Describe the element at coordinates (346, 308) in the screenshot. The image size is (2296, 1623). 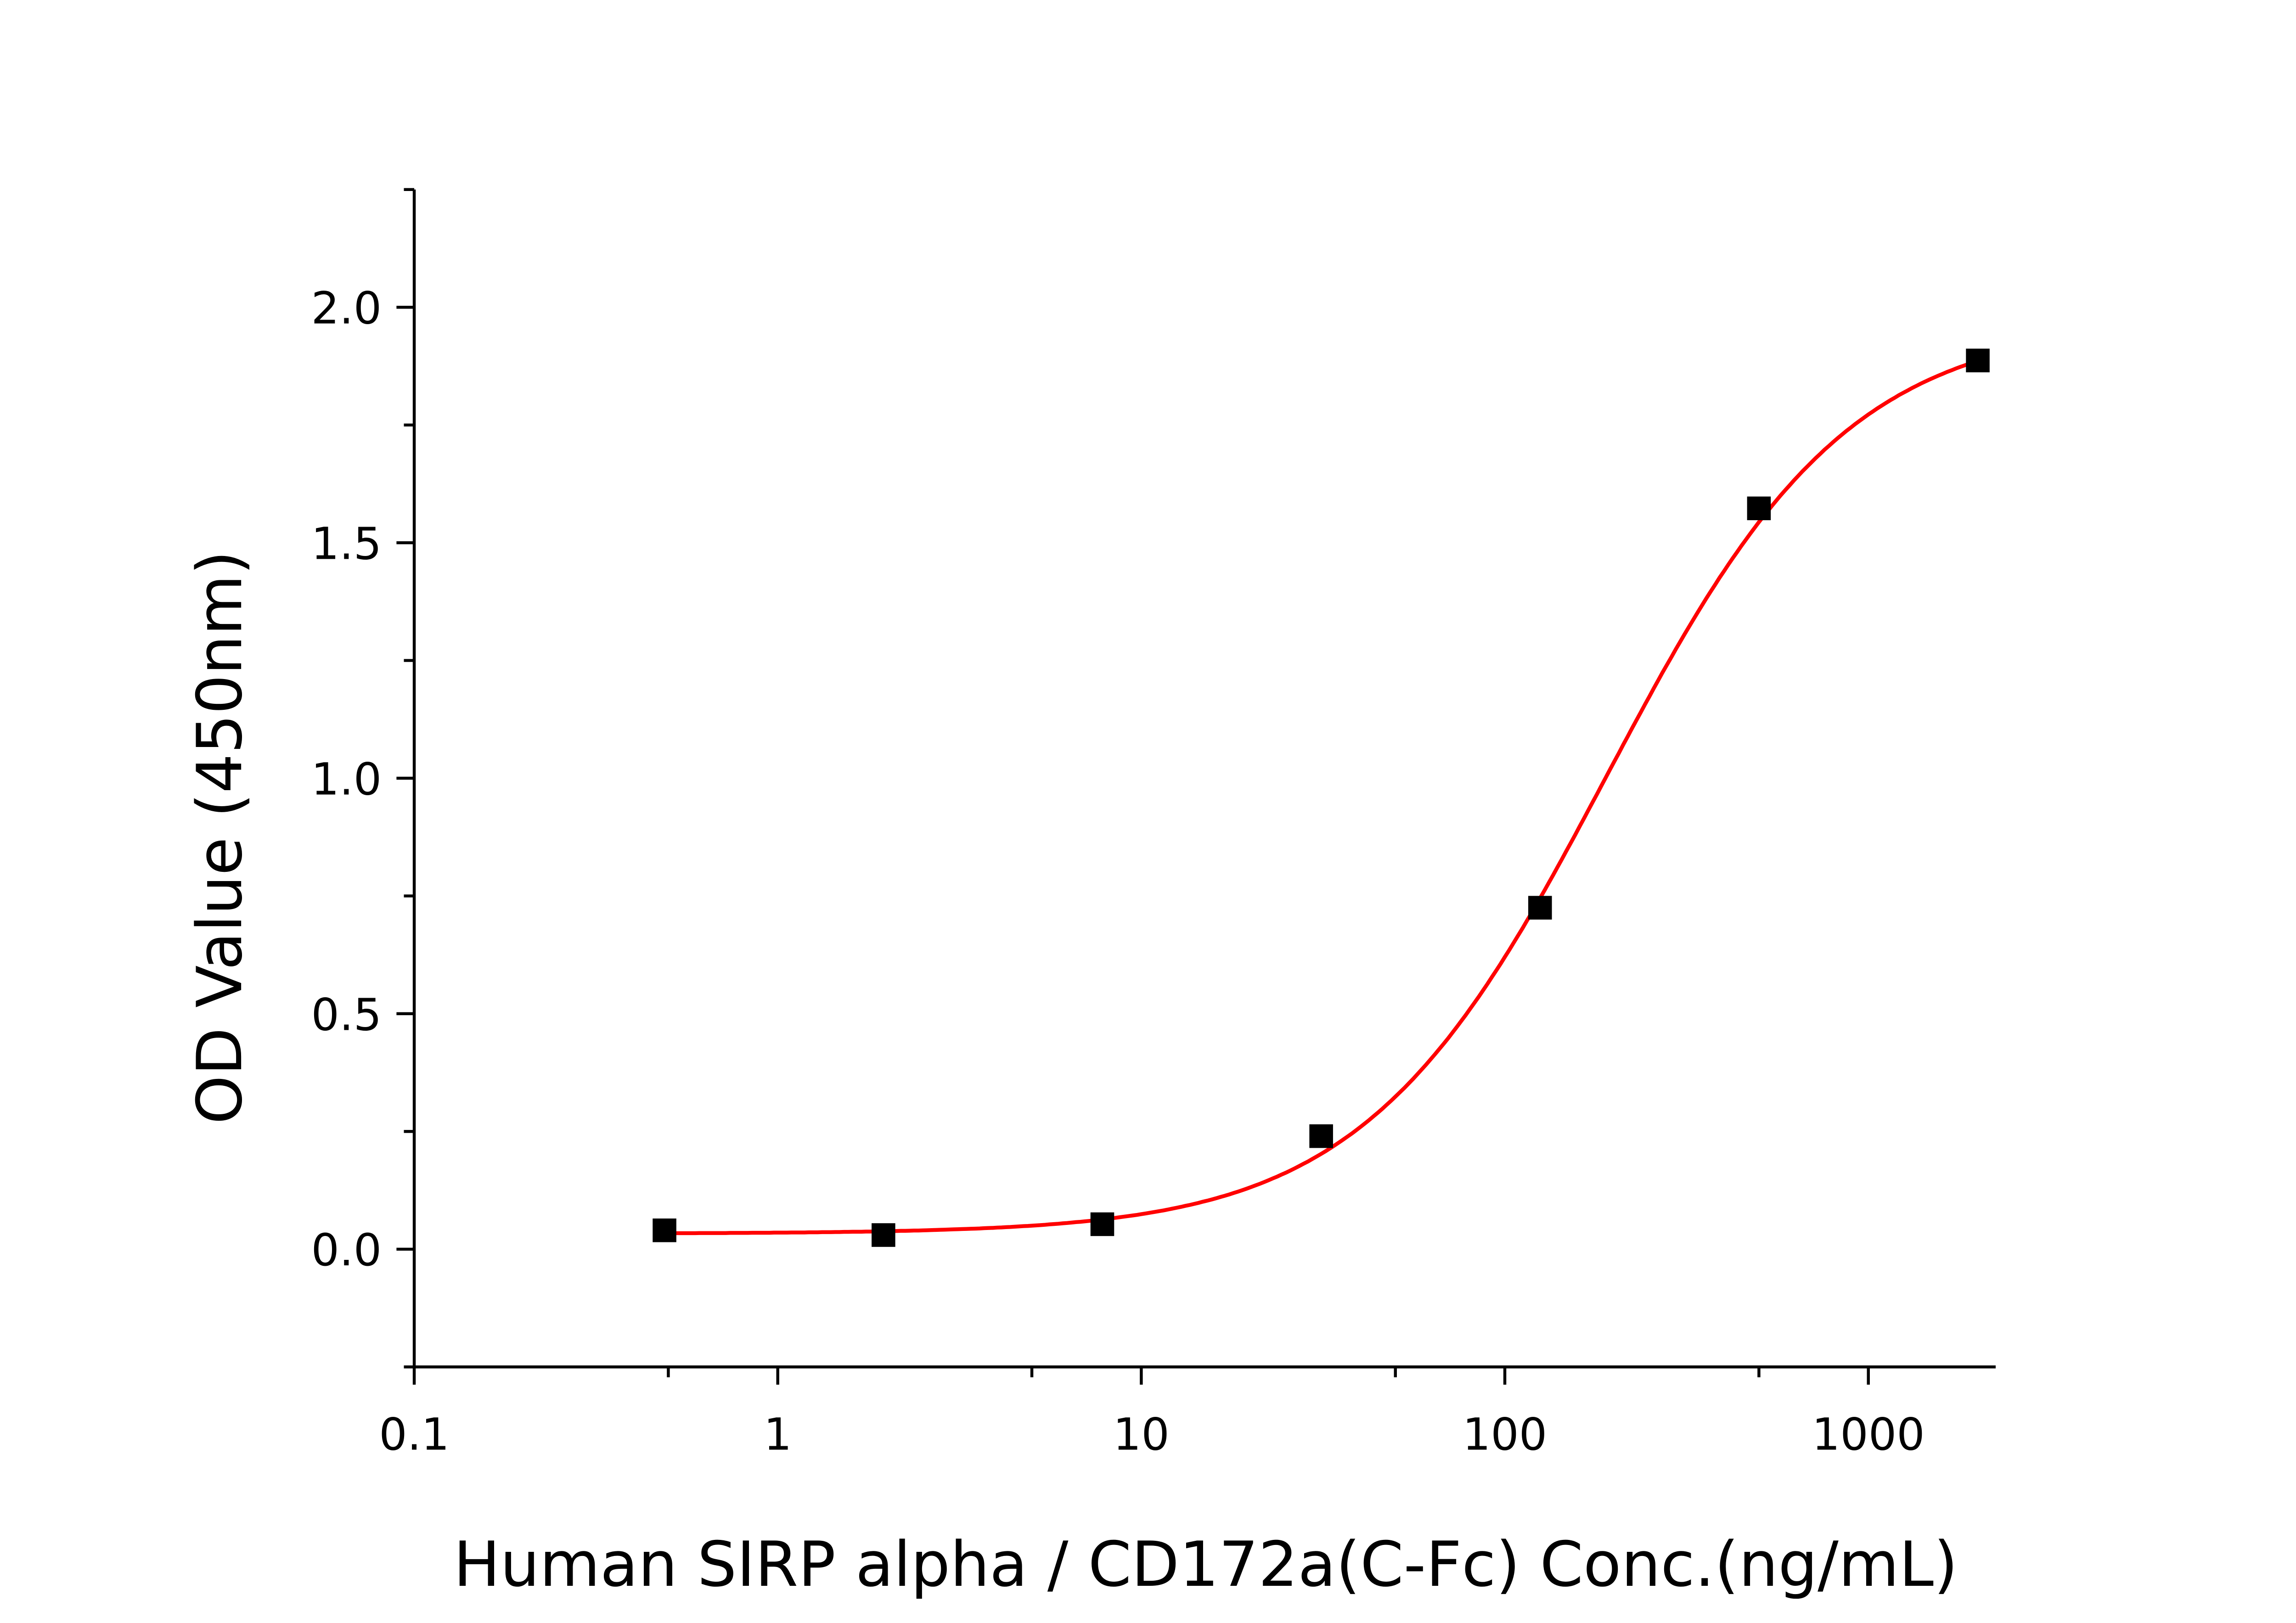
I see `y-tick-label: 2.0` at that location.